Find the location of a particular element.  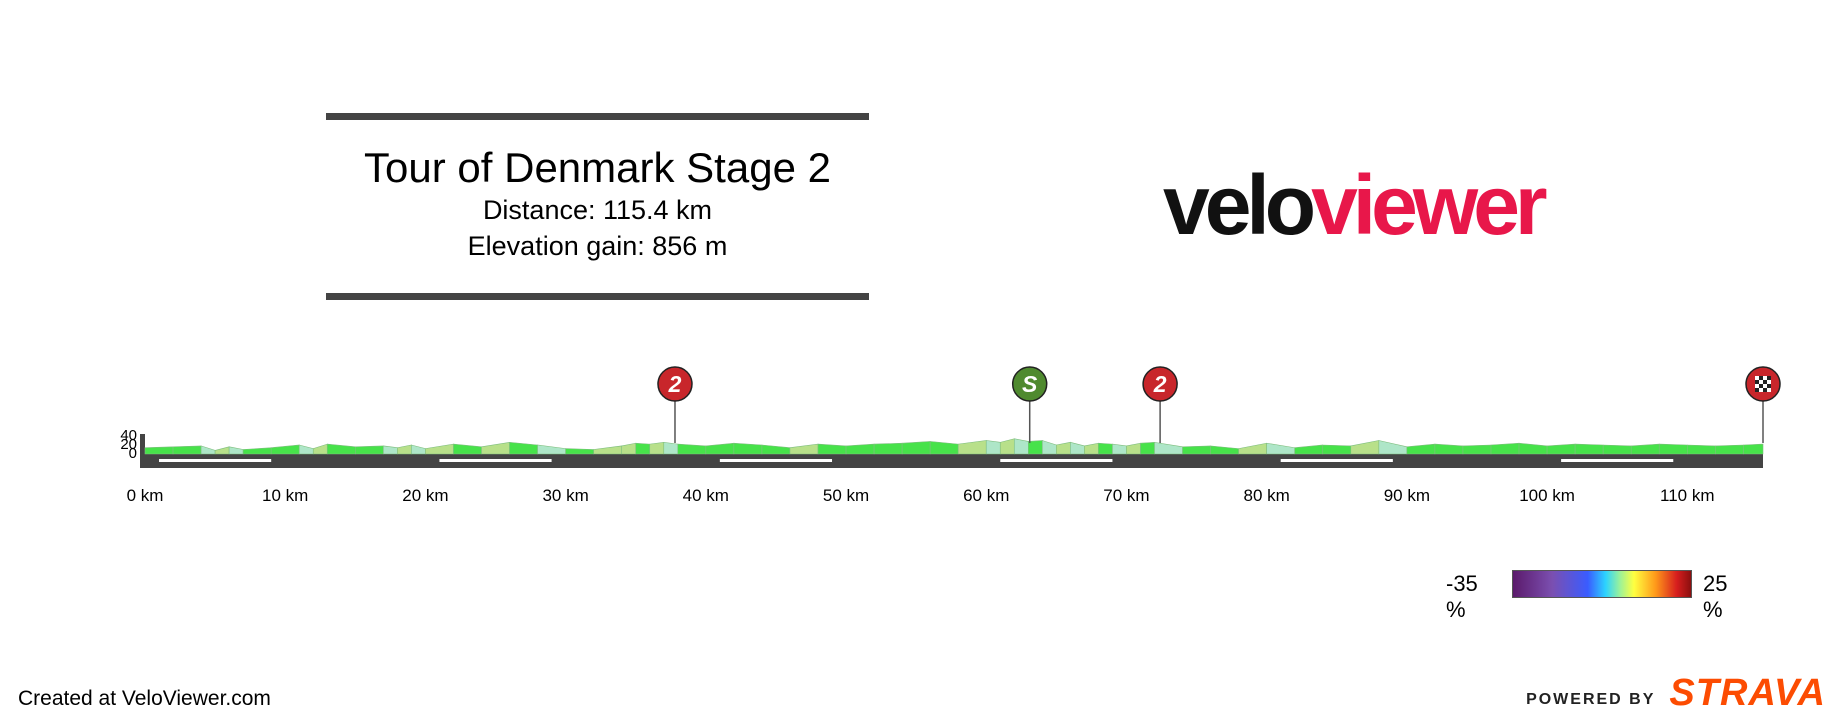

y-tick-label: 0 is located at coordinates (133, 453).